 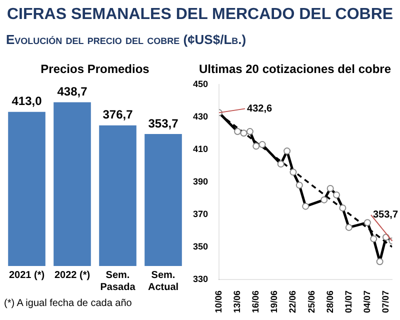 I want to click on y-tick-label: 450, so click(x=200, y=83).